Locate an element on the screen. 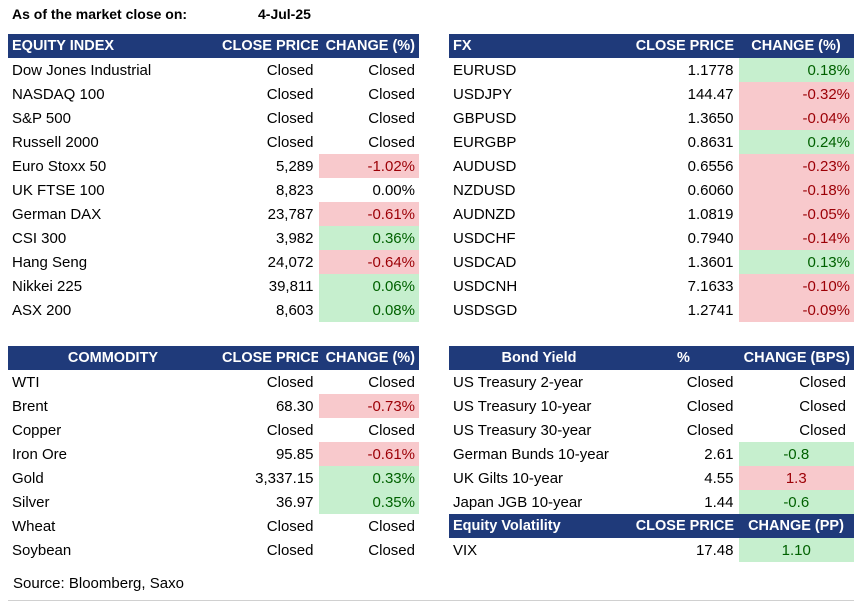 The height and width of the screenshot is (606, 867). volatility-header-change: CHANGE (PP) is located at coordinates (796, 526).